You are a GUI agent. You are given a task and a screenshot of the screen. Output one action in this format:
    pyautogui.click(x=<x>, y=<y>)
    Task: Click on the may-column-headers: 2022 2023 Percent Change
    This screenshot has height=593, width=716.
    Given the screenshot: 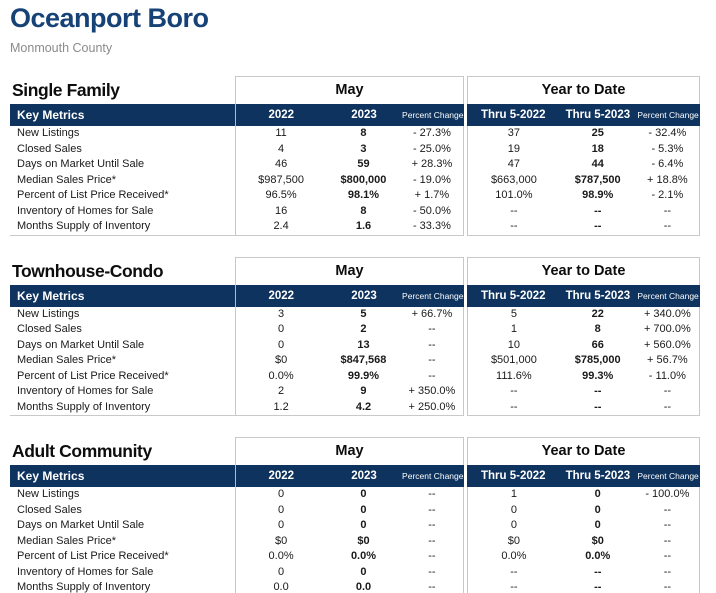 What is the action you would take?
    pyautogui.click(x=349, y=295)
    